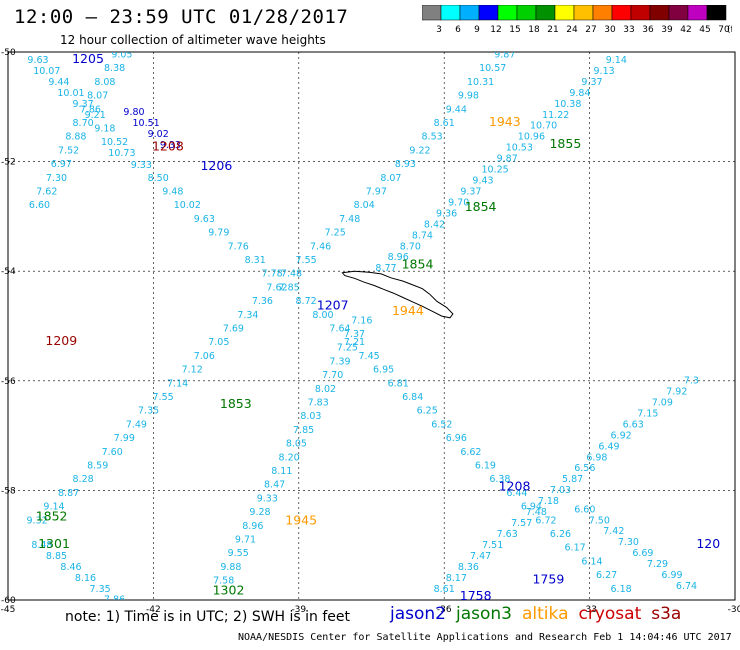 The width and height of the screenshot is (740, 650). I want to click on swh-value: 9.14, so click(53, 507).